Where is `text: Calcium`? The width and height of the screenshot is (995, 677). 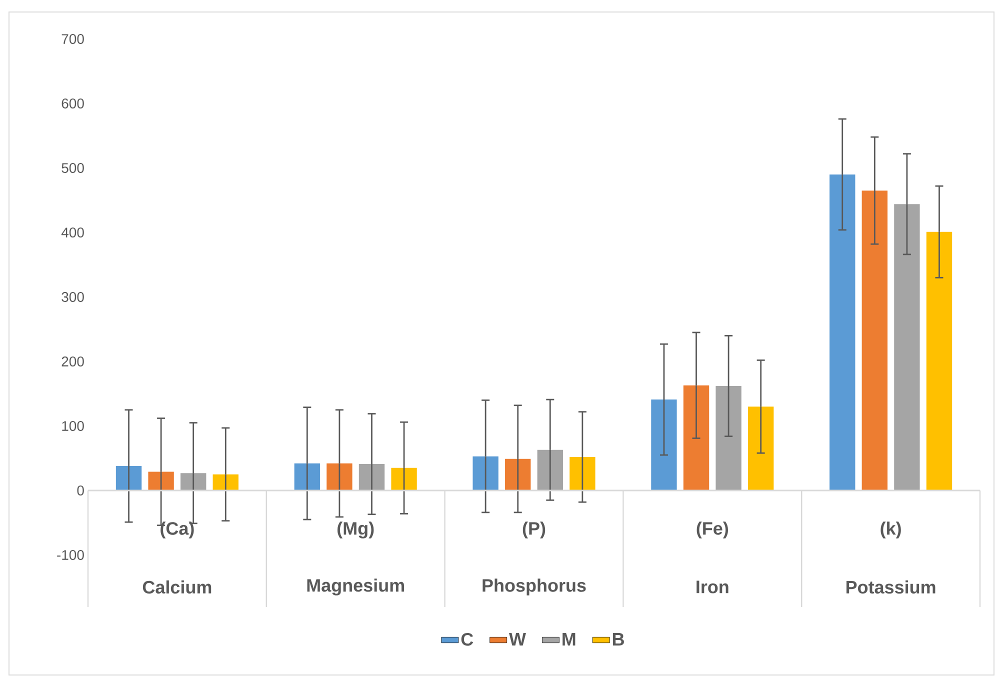 text: Calcium is located at coordinates (177, 587).